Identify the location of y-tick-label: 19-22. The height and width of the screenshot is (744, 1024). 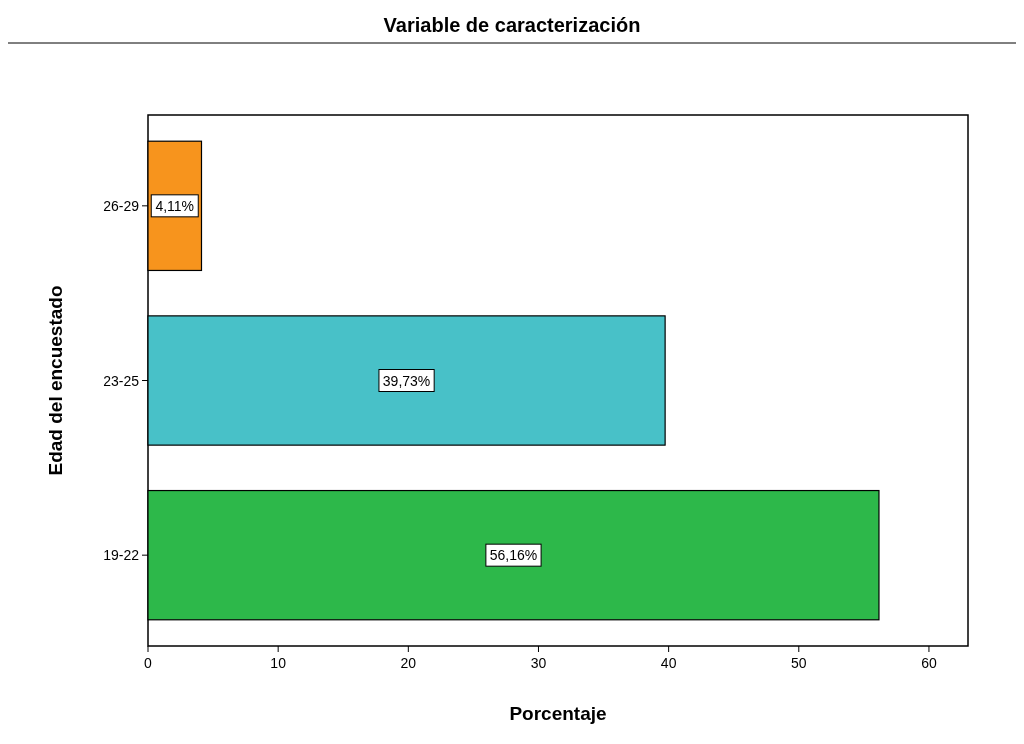
(121, 555).